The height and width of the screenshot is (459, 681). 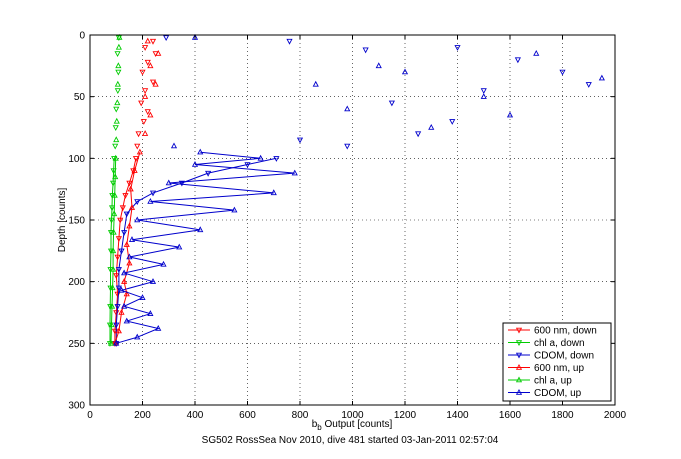 I want to click on x-tick-label: 400, so click(x=195, y=415).